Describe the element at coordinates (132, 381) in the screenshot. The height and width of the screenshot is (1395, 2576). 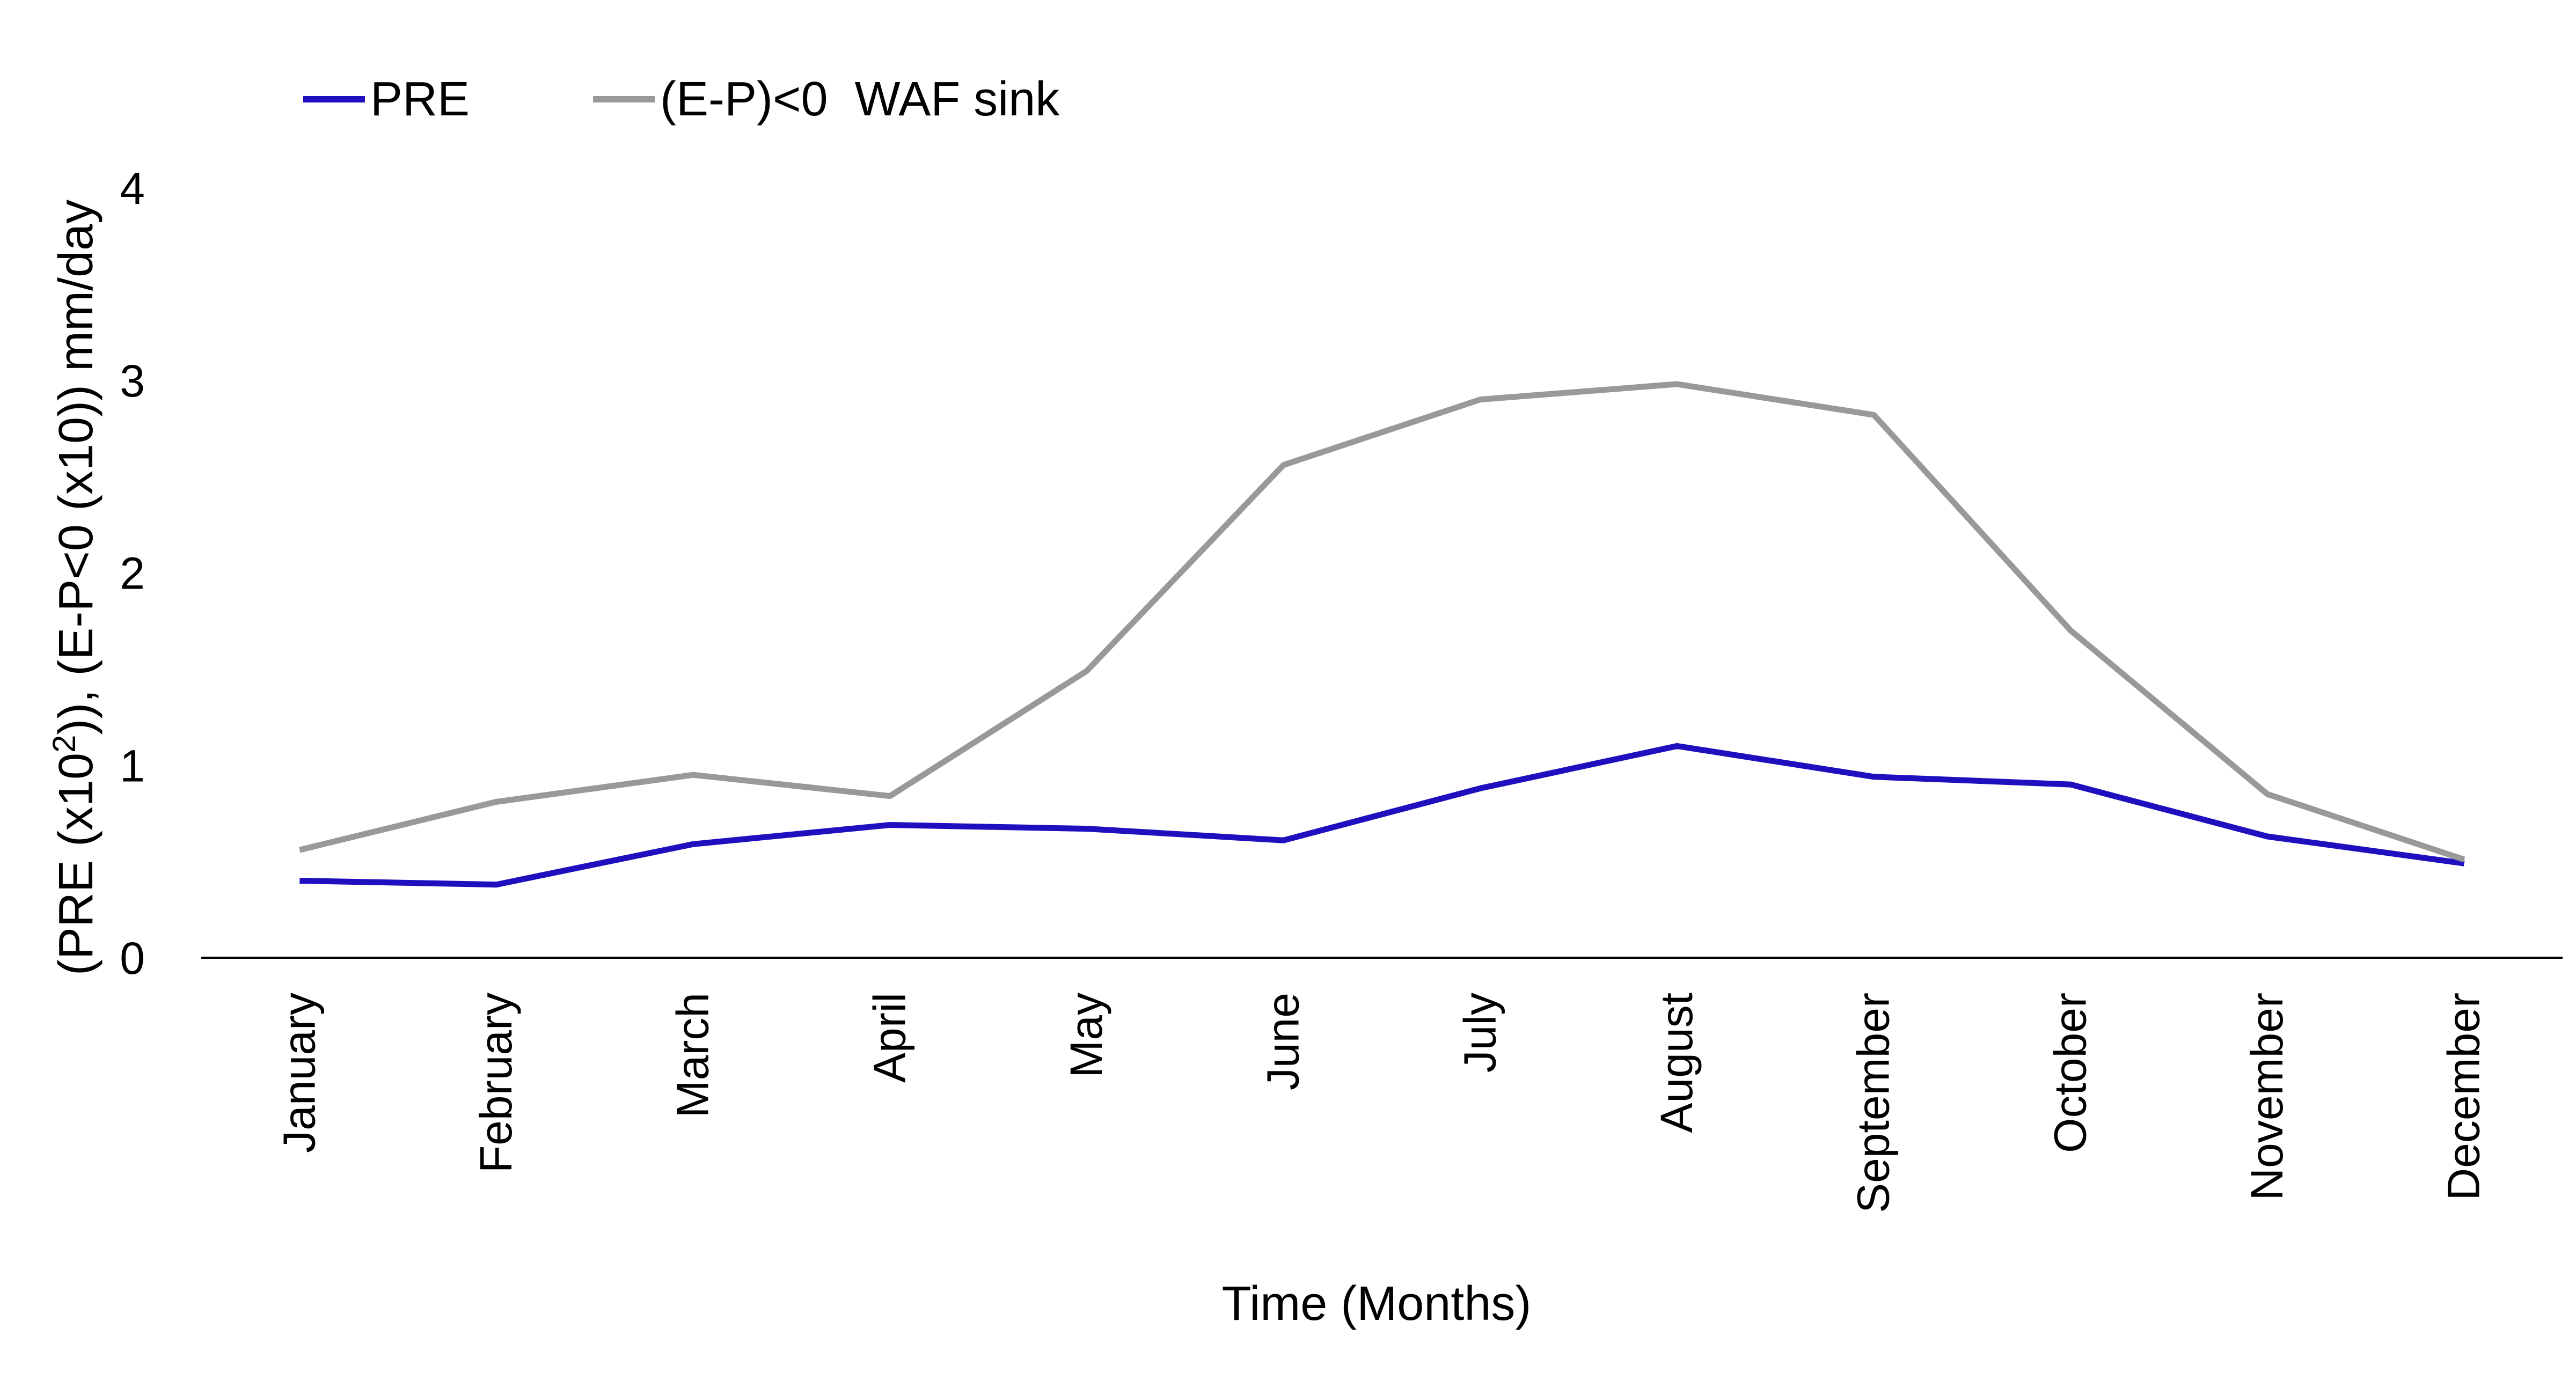
I see `y-tick-label-3: 3` at that location.